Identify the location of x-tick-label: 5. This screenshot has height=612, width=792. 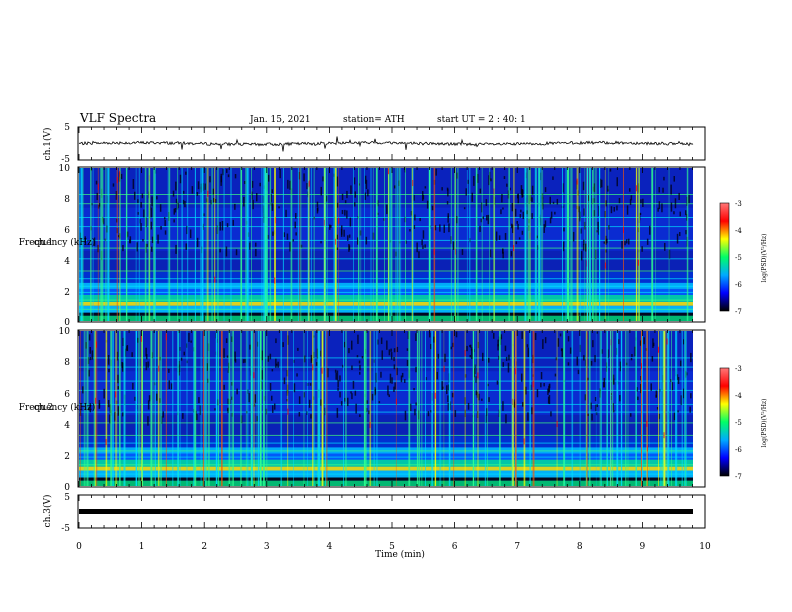
(392, 547).